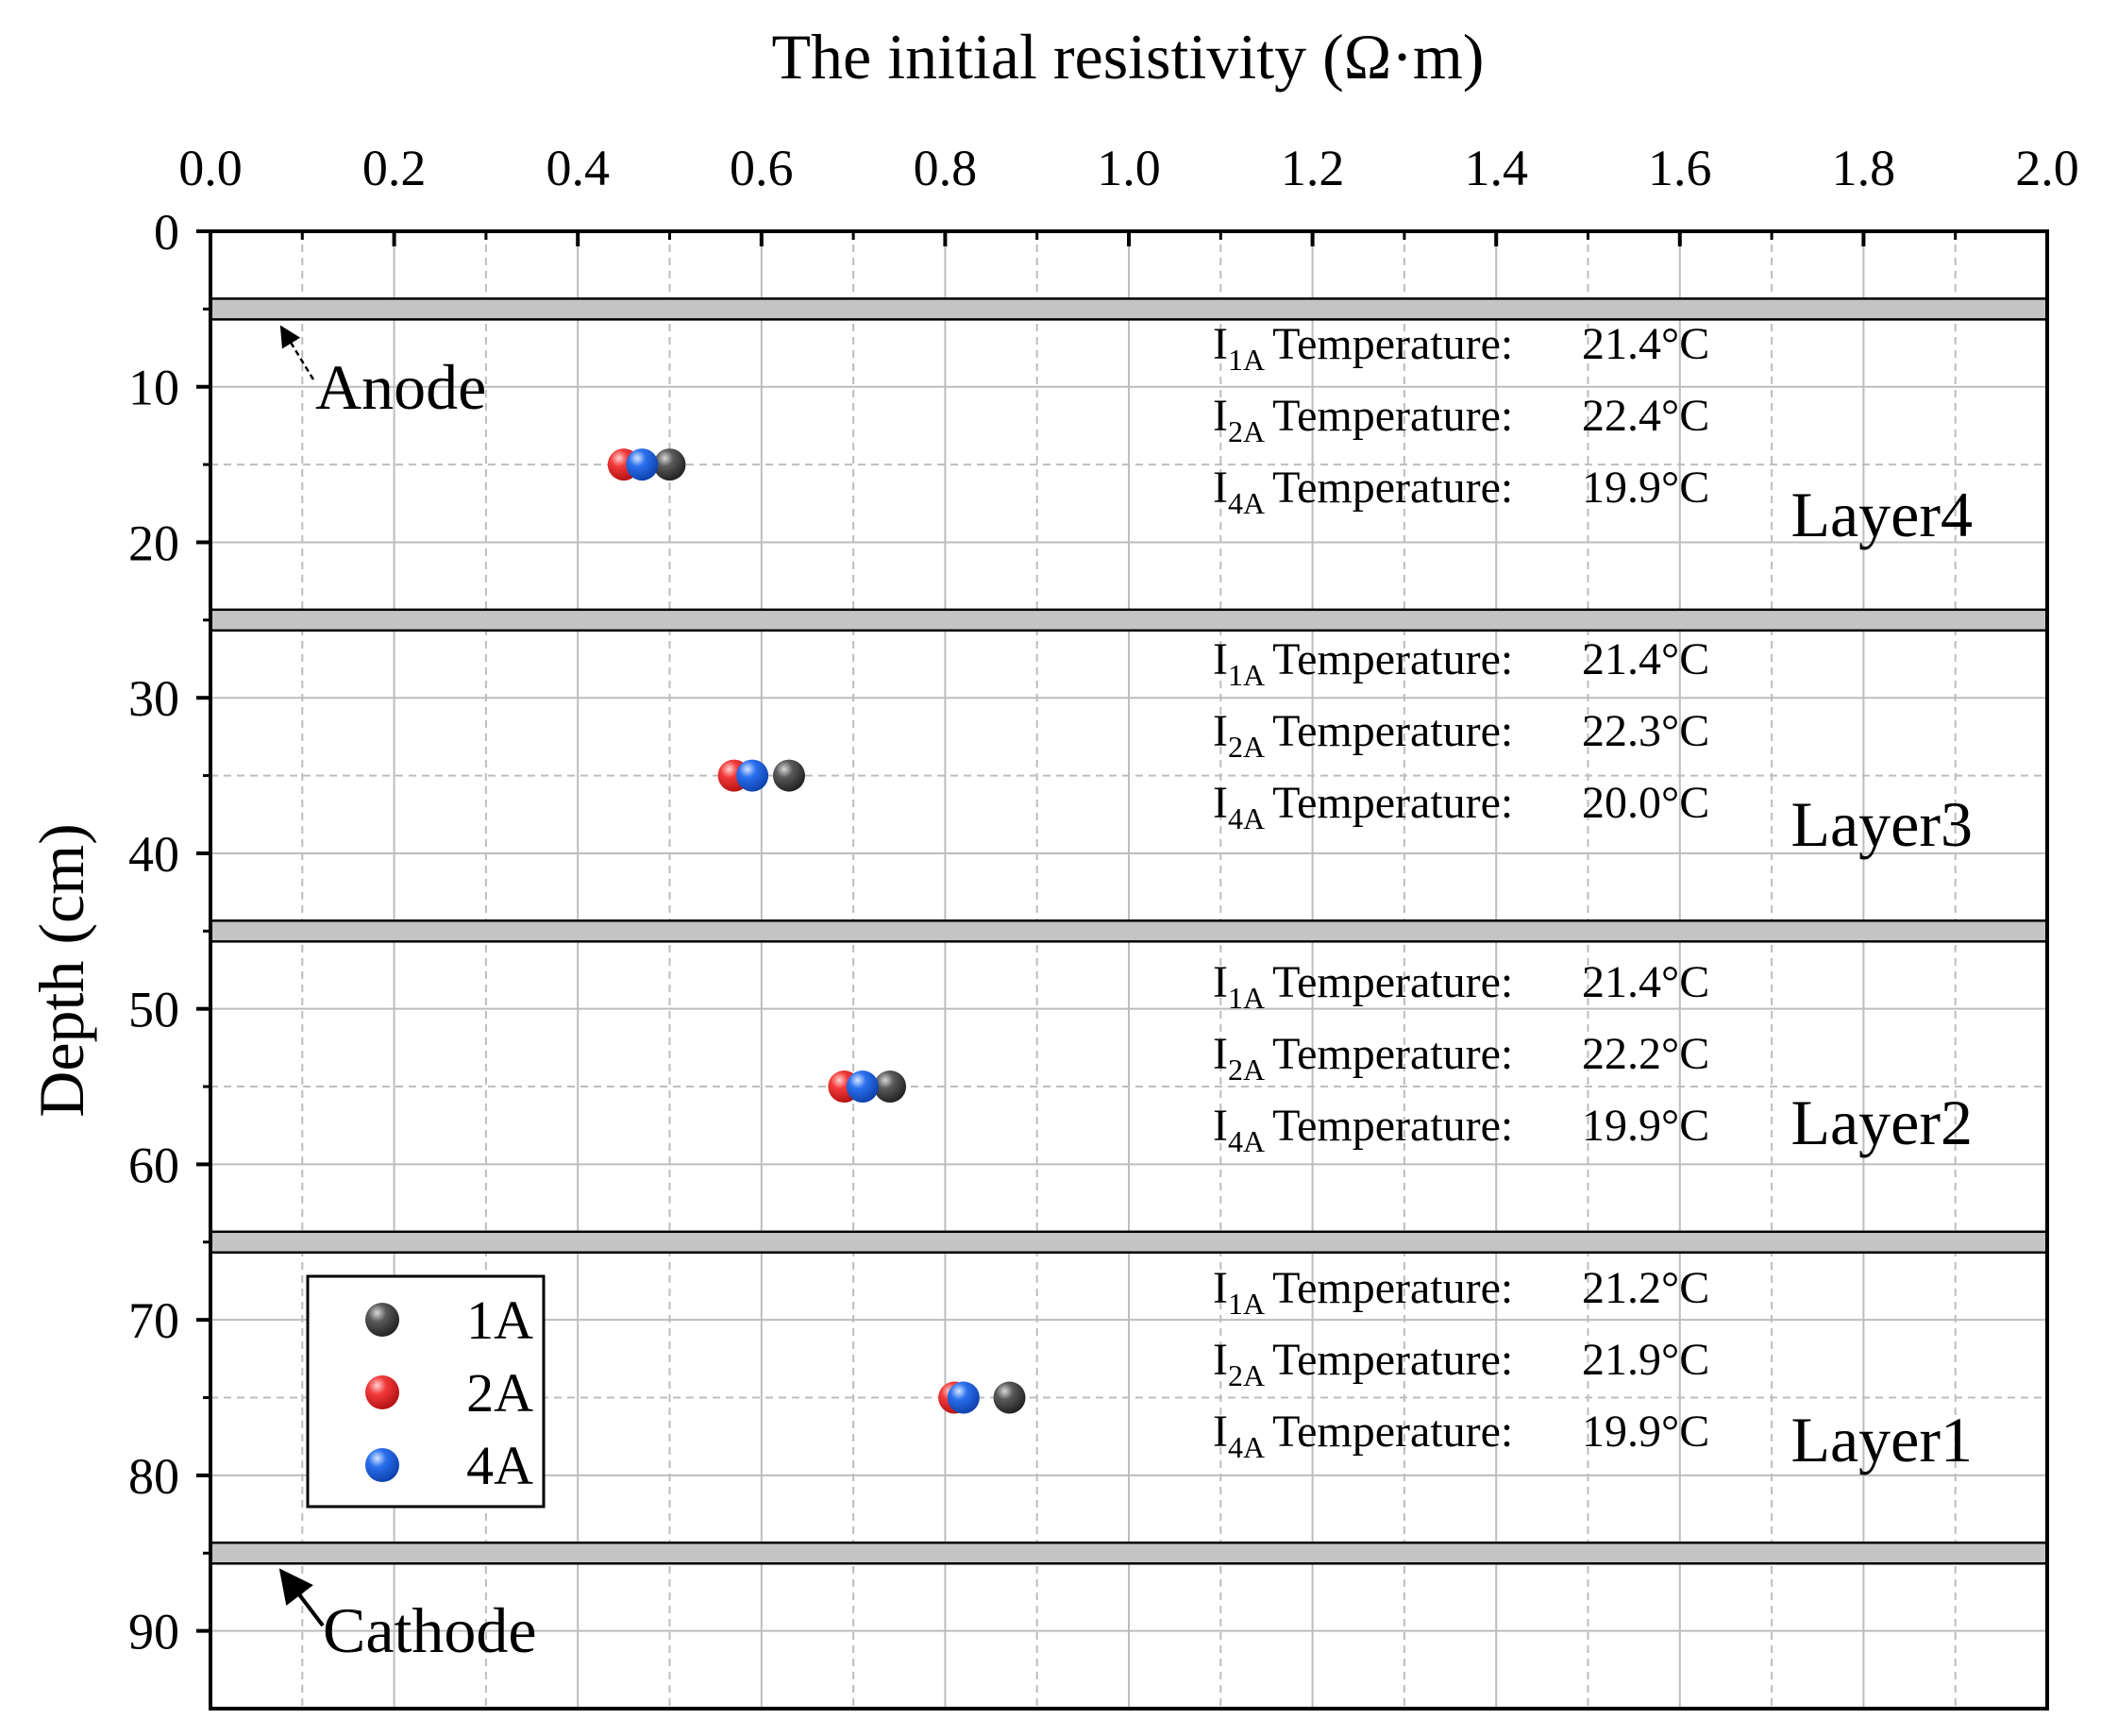  I want to click on cathode-label: Cathode, so click(430, 1630).